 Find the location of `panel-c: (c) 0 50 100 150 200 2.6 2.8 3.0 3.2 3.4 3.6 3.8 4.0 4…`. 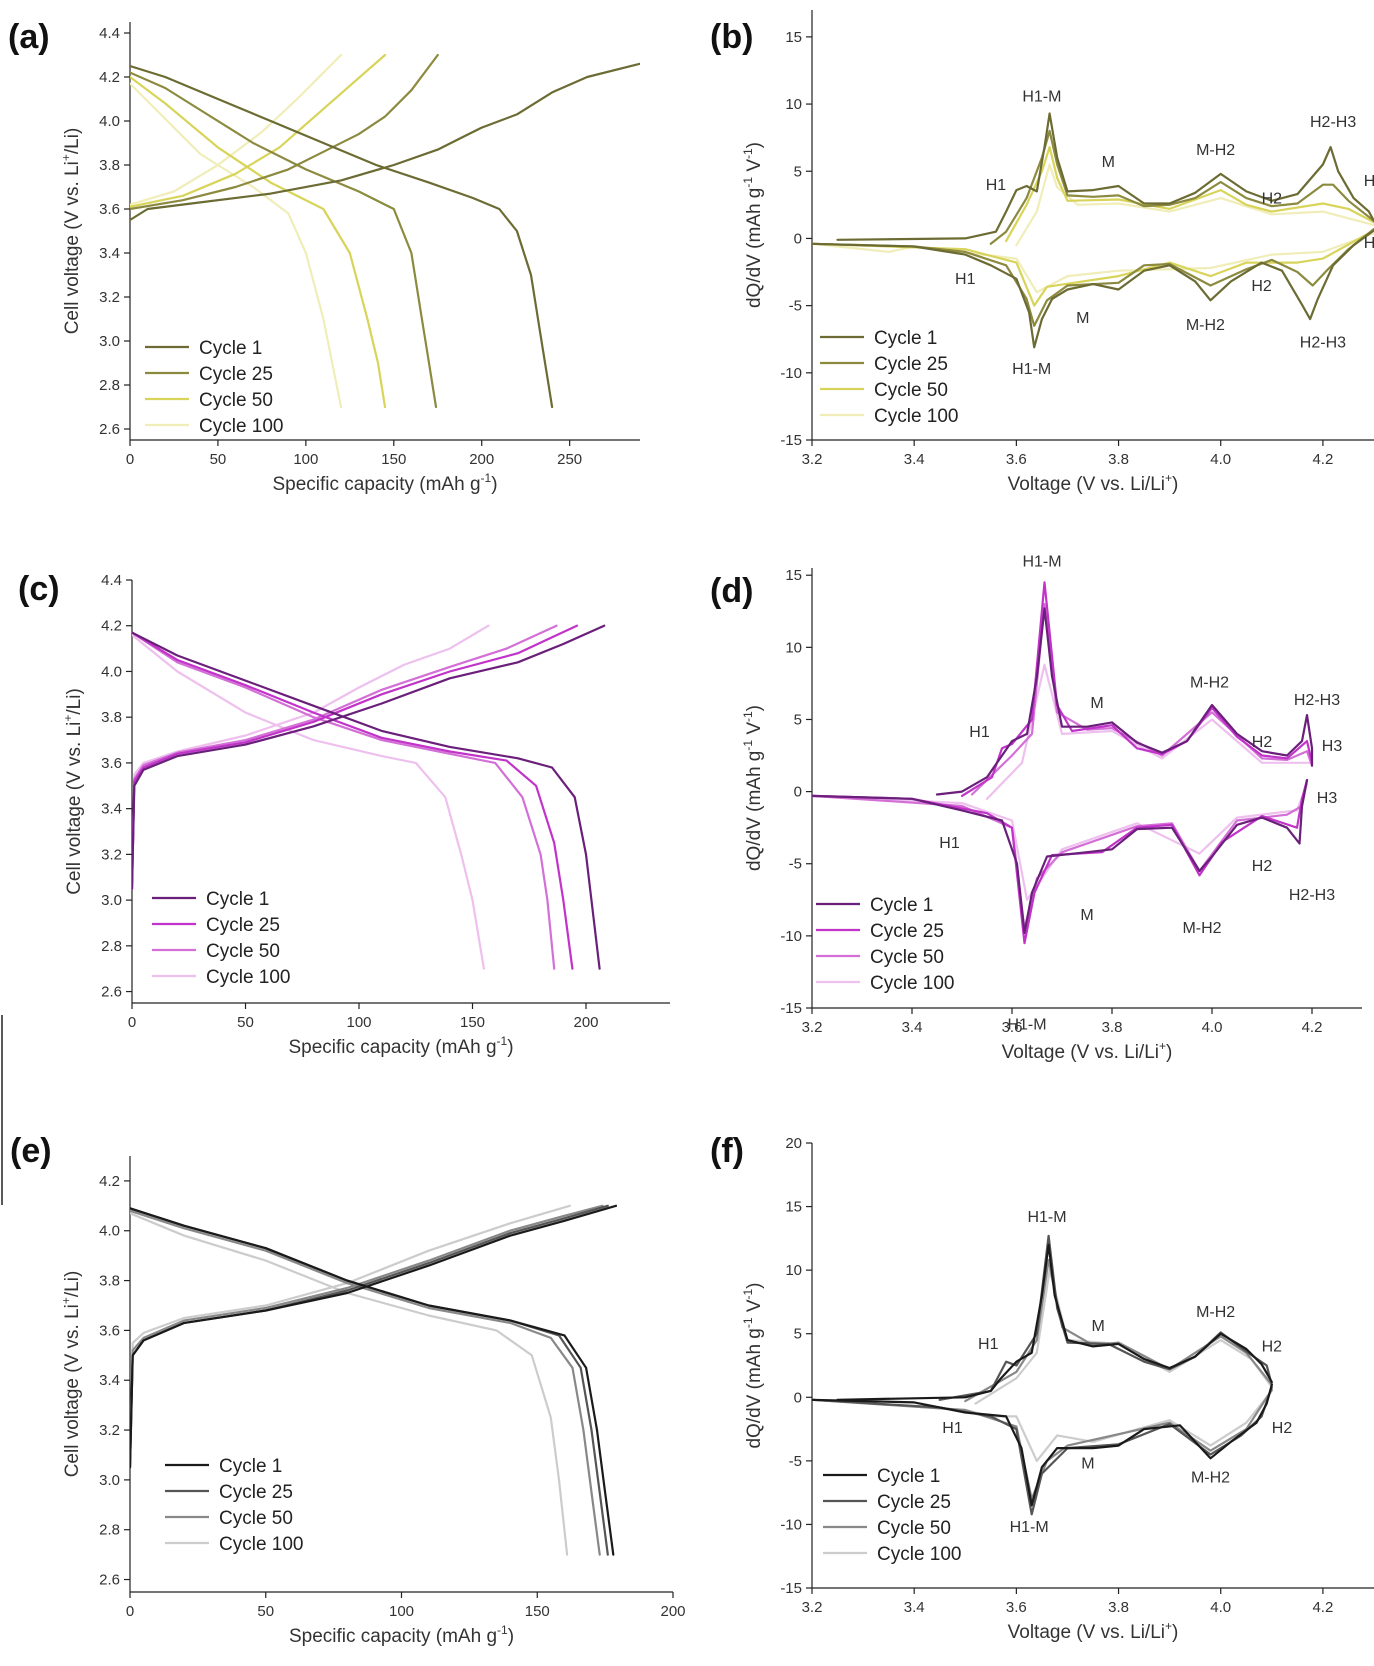

panel-c: (c) 0 50 100 150 200 2.6 2.8 3.0 3.2 3.4 3.6 3.8 4.0 4… is located at coordinates (344, 814).